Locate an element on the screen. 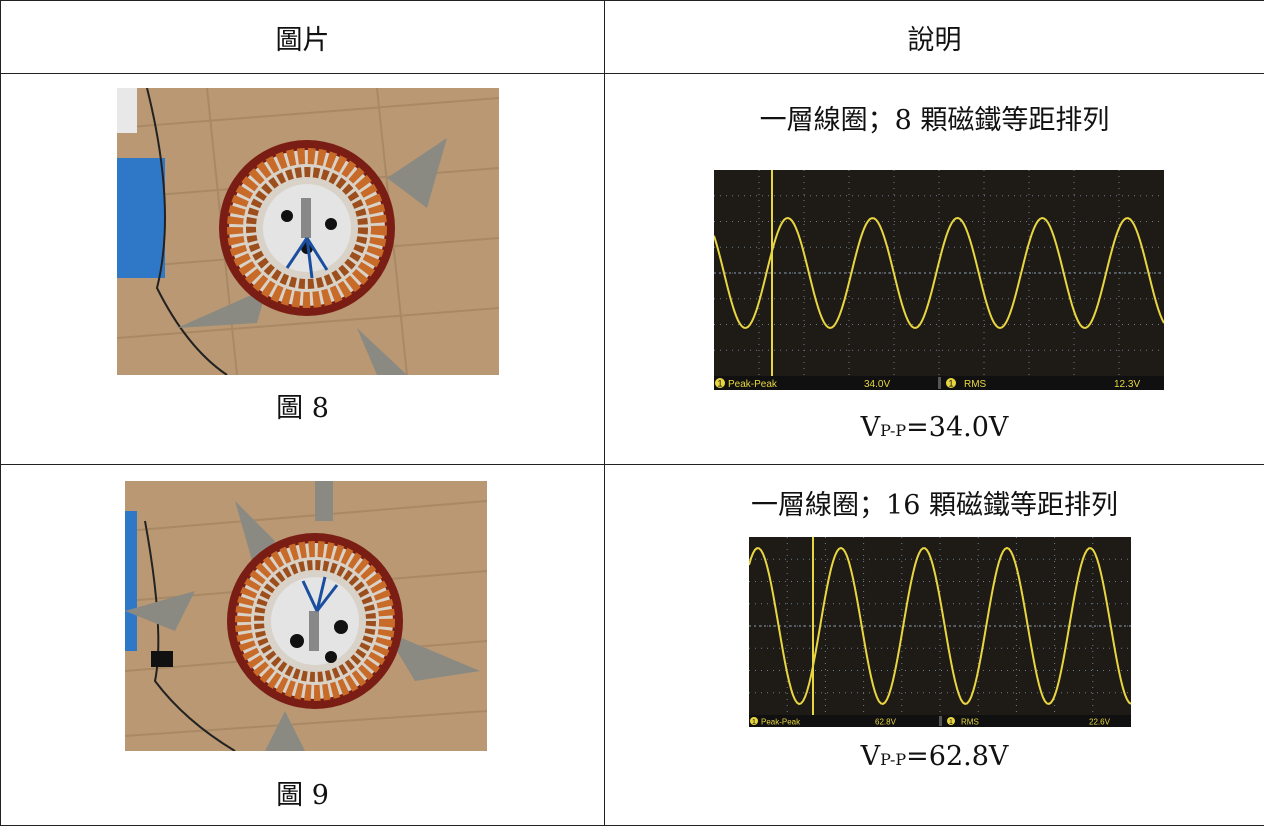  figure-caption: 圖 9 is located at coordinates (302, 792).